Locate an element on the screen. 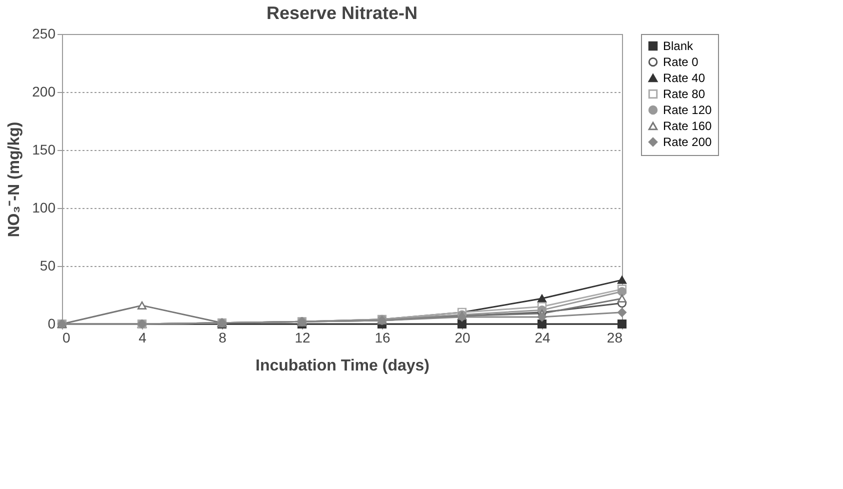 The width and height of the screenshot is (843, 489). x-tick-label: 24 is located at coordinates (542, 338).